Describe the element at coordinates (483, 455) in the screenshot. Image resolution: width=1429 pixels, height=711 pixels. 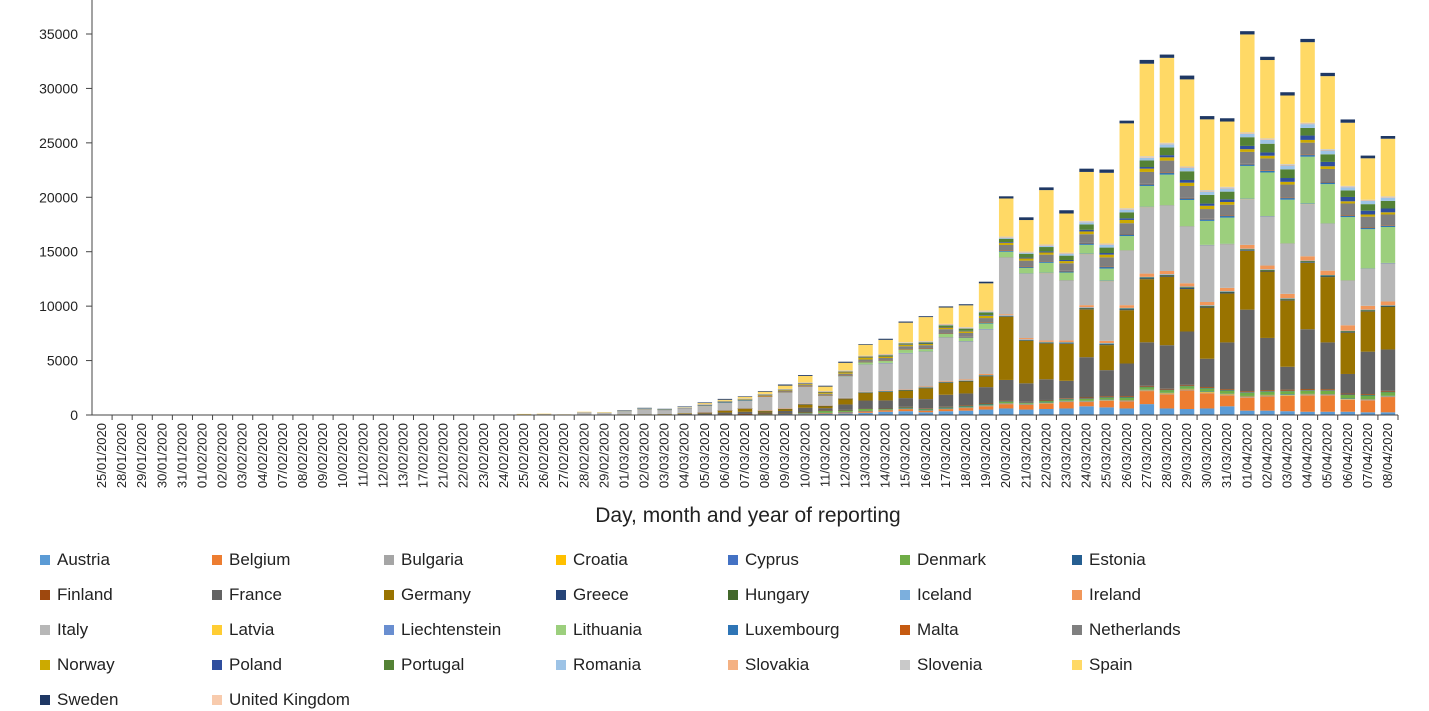
I see `x-tick-label: 23/02/2020` at that location.